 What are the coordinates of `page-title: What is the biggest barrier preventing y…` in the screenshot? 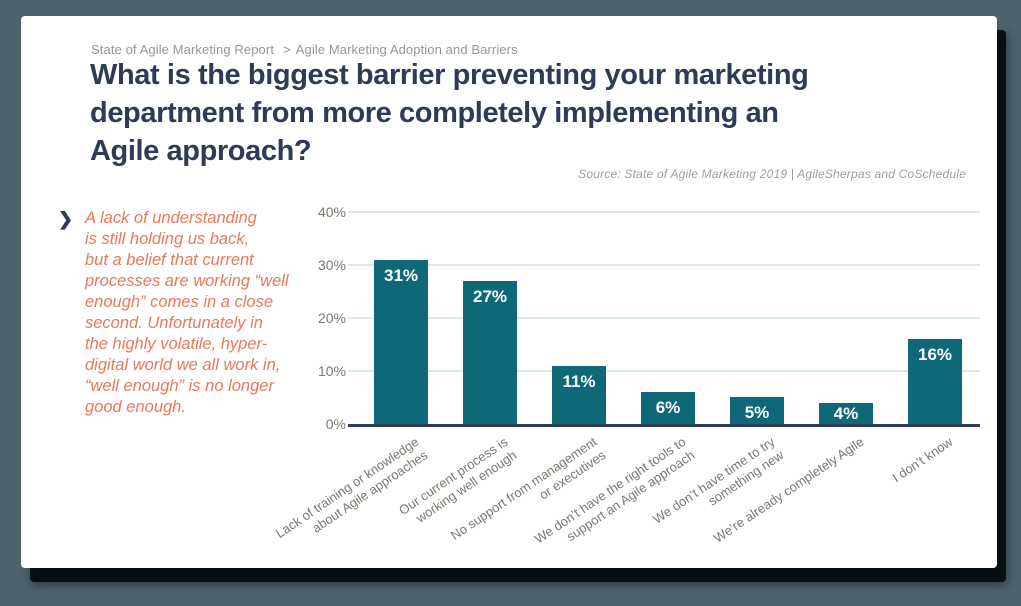 It's located at (449, 113).